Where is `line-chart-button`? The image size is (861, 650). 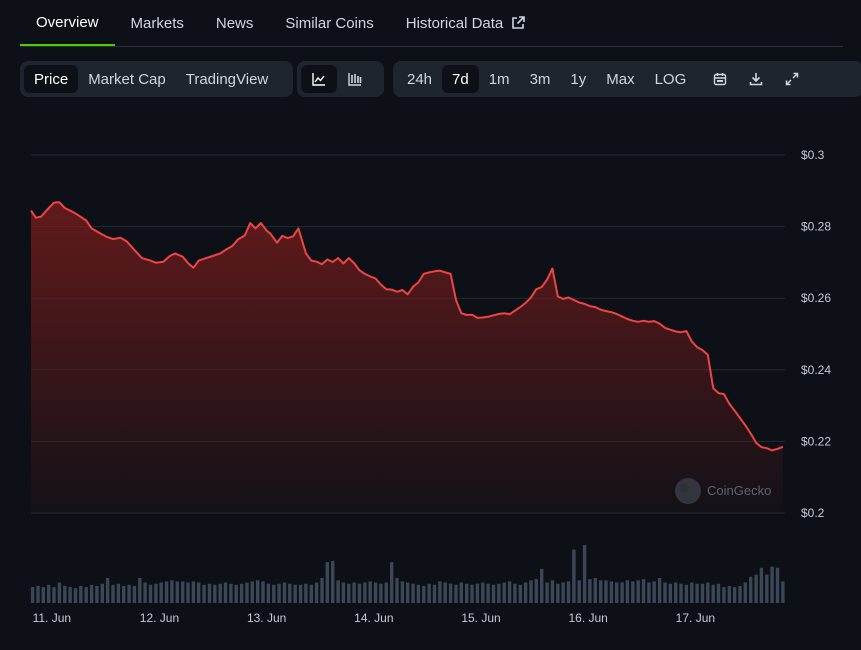
line-chart-button is located at coordinates (319, 79).